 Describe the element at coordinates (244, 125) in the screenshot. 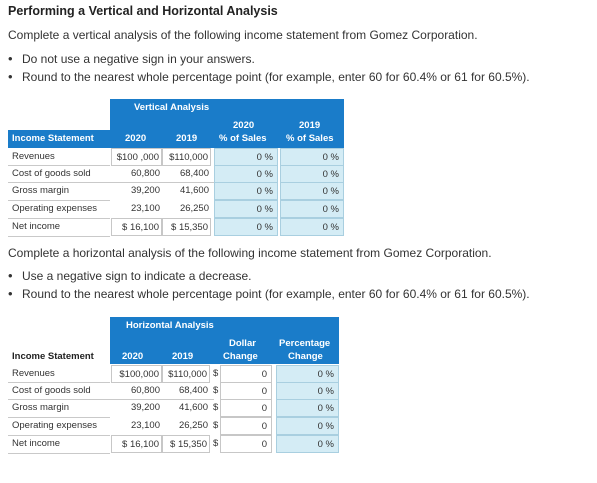

I see `col-header-pct2020-top: 2020` at that location.